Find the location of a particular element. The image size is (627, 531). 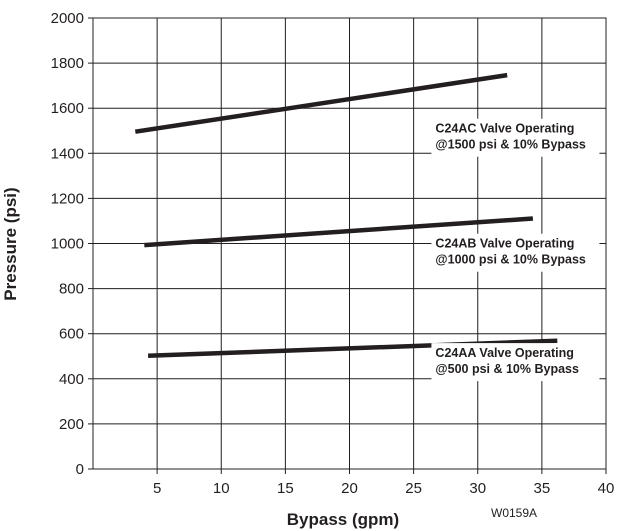

y-tick-label: 1400 is located at coordinates (67, 153).